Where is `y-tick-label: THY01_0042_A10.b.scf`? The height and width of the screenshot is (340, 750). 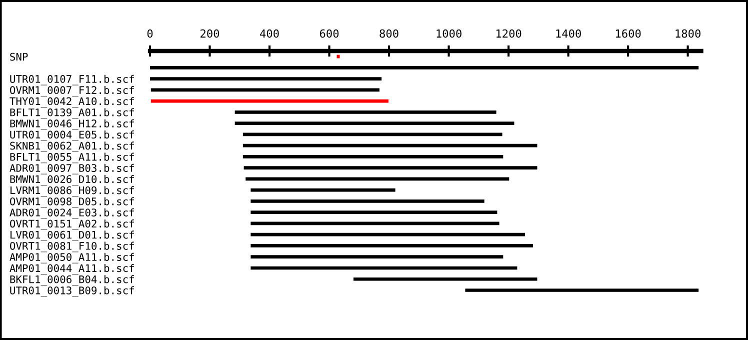 y-tick-label: THY01_0042_A10.b.scf is located at coordinates (72, 102).